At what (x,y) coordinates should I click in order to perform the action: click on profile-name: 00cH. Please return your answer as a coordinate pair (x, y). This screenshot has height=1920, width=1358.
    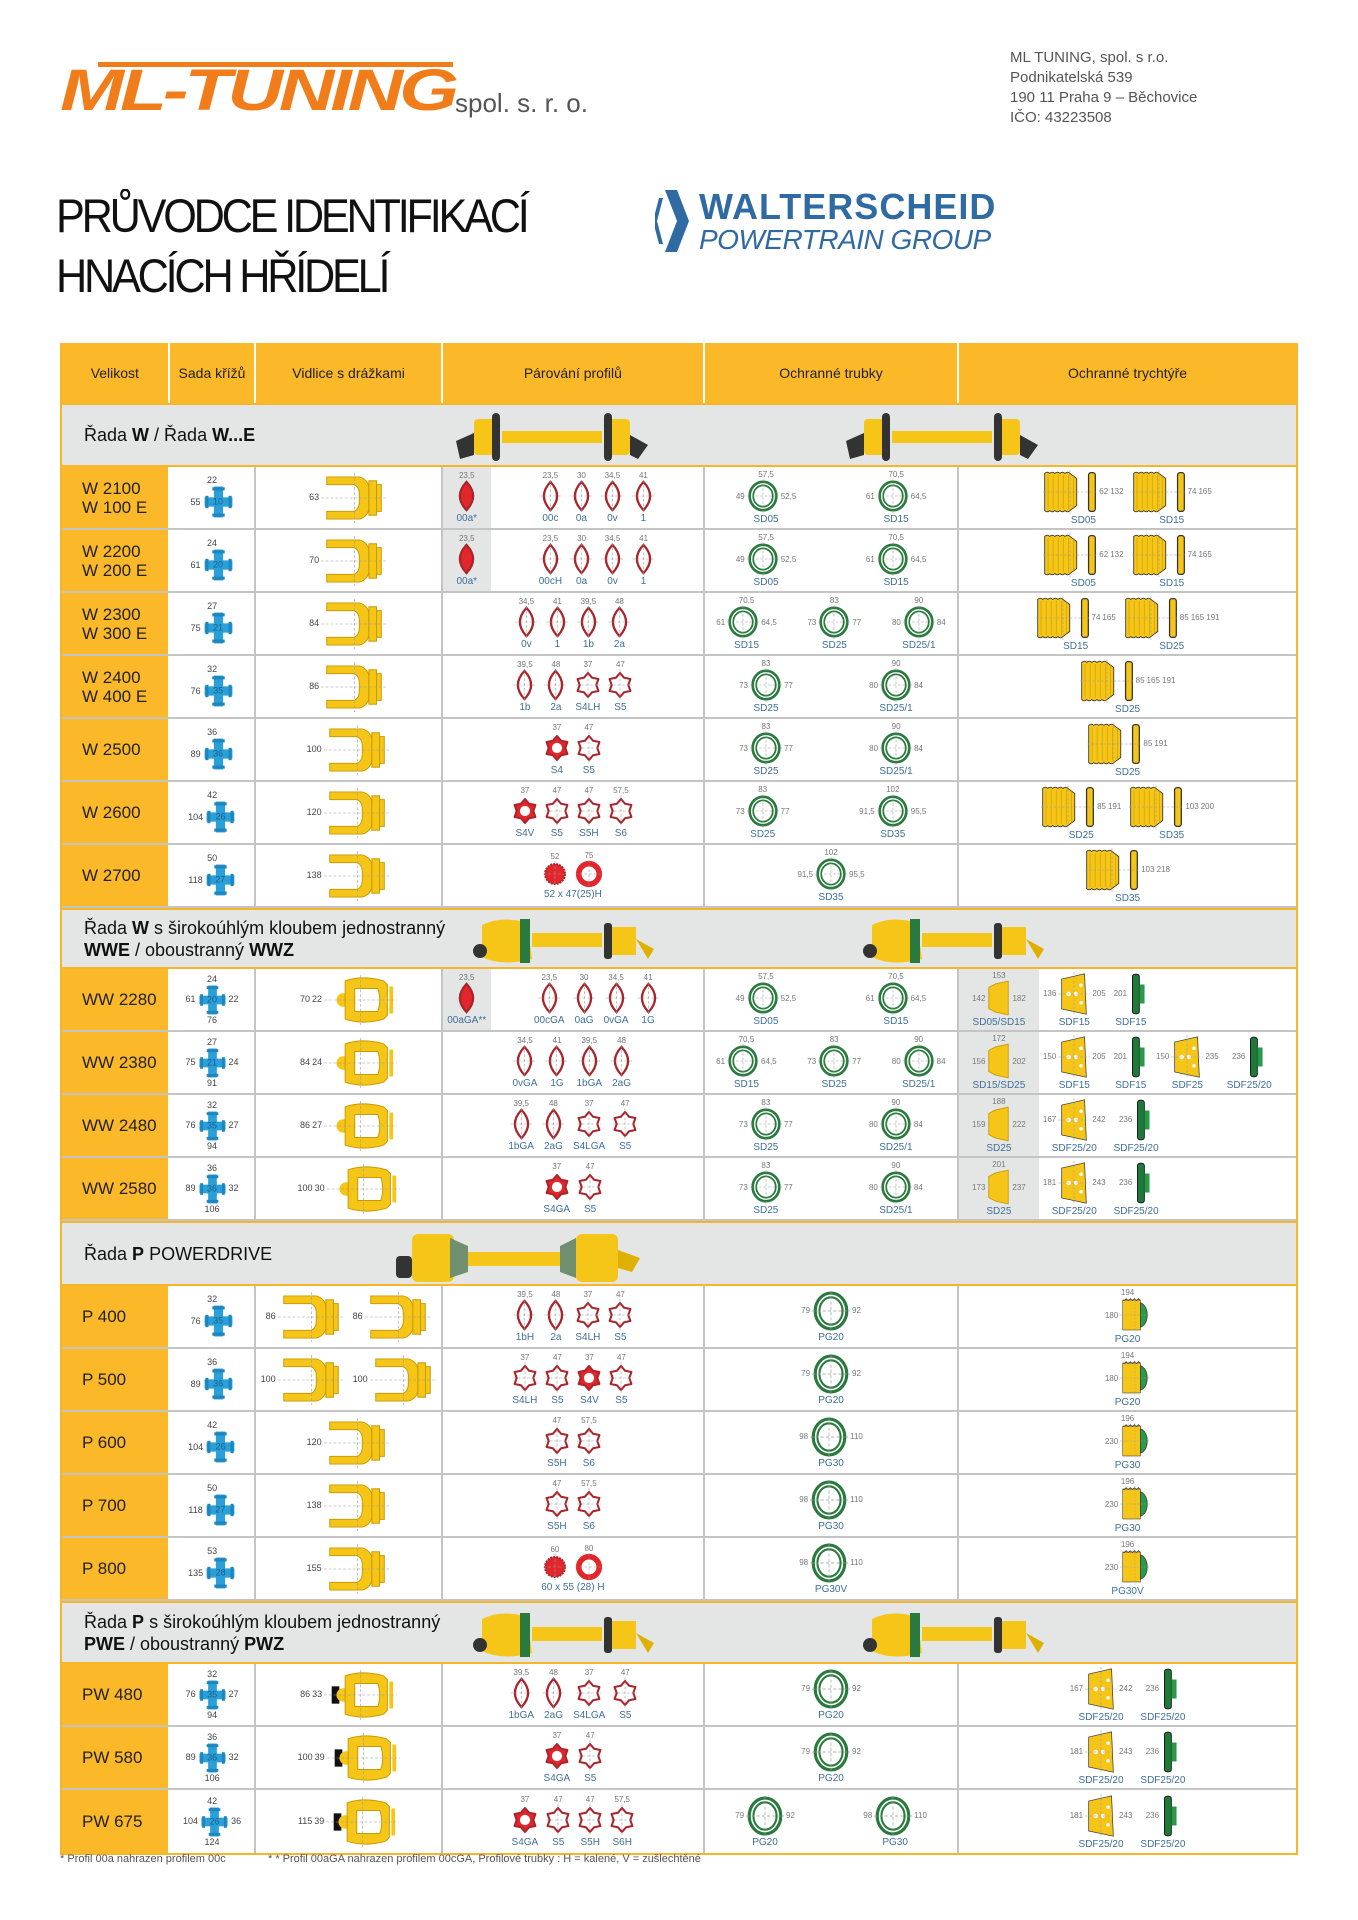
    Looking at the image, I should click on (550, 581).